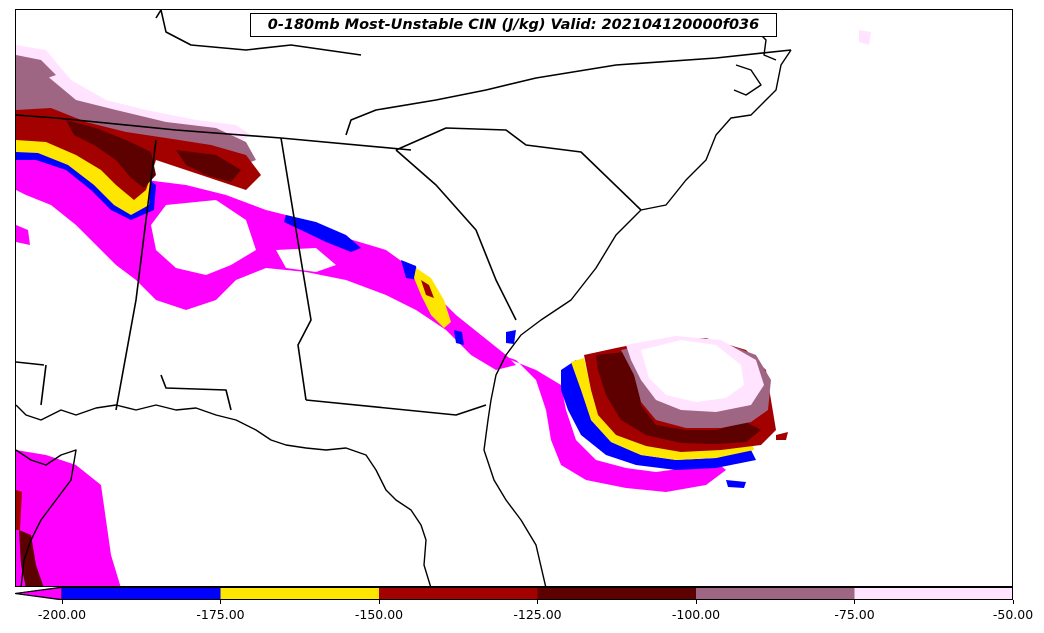 The image size is (1044, 633). Describe the element at coordinates (220, 614) in the screenshot. I see `colorbar-tick-label: -175.00` at that location.